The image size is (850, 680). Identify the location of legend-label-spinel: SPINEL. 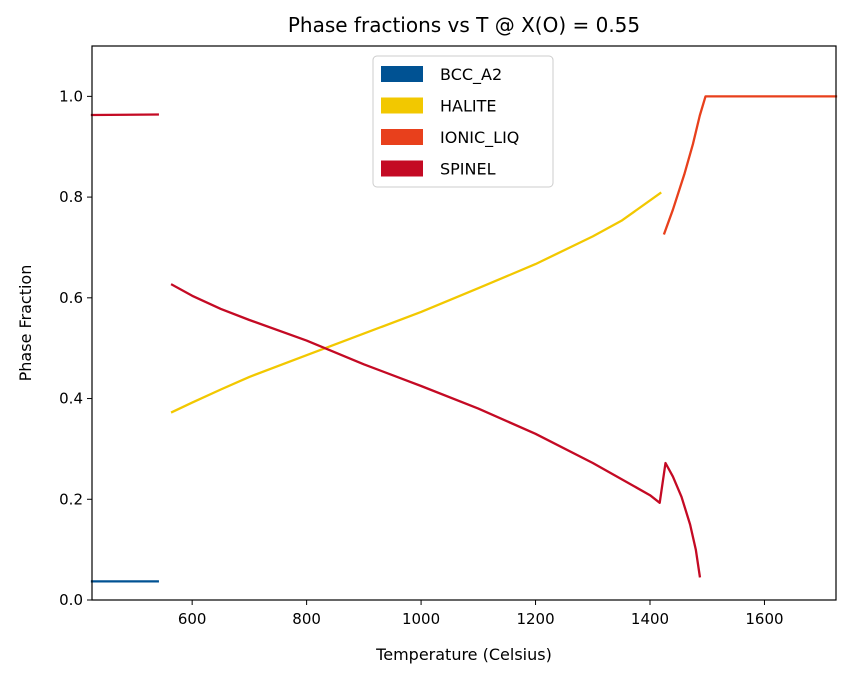
(468, 169).